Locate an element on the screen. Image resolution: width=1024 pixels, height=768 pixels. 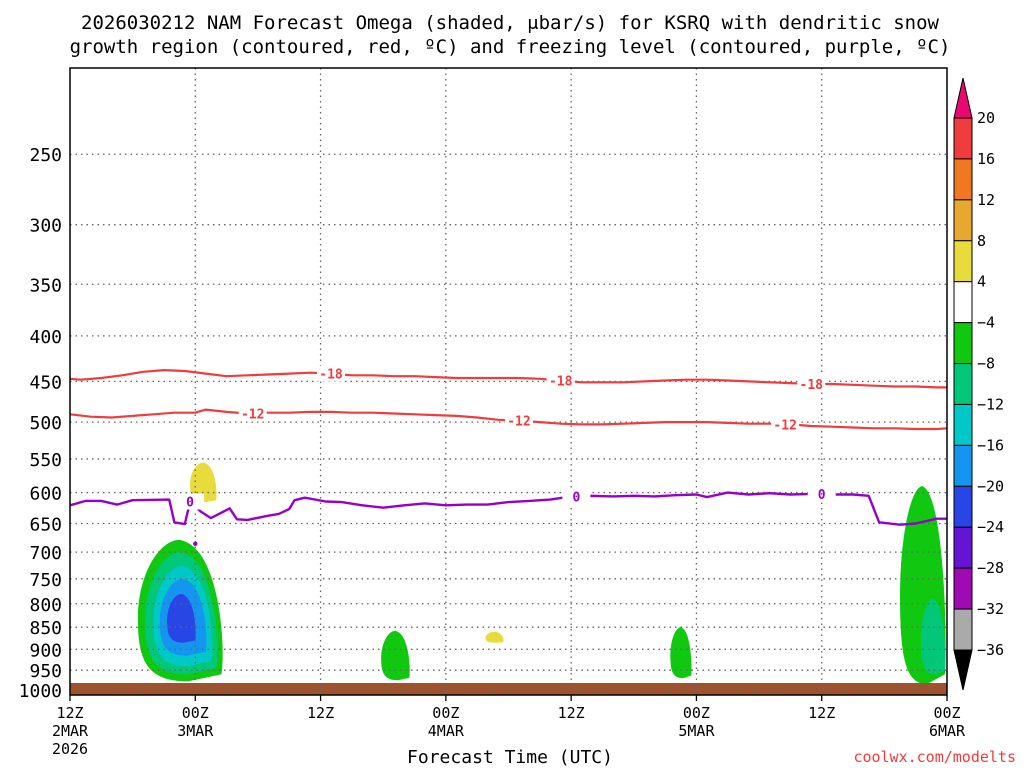
x-tick-label-36: 00Z is located at coordinates (445, 713).